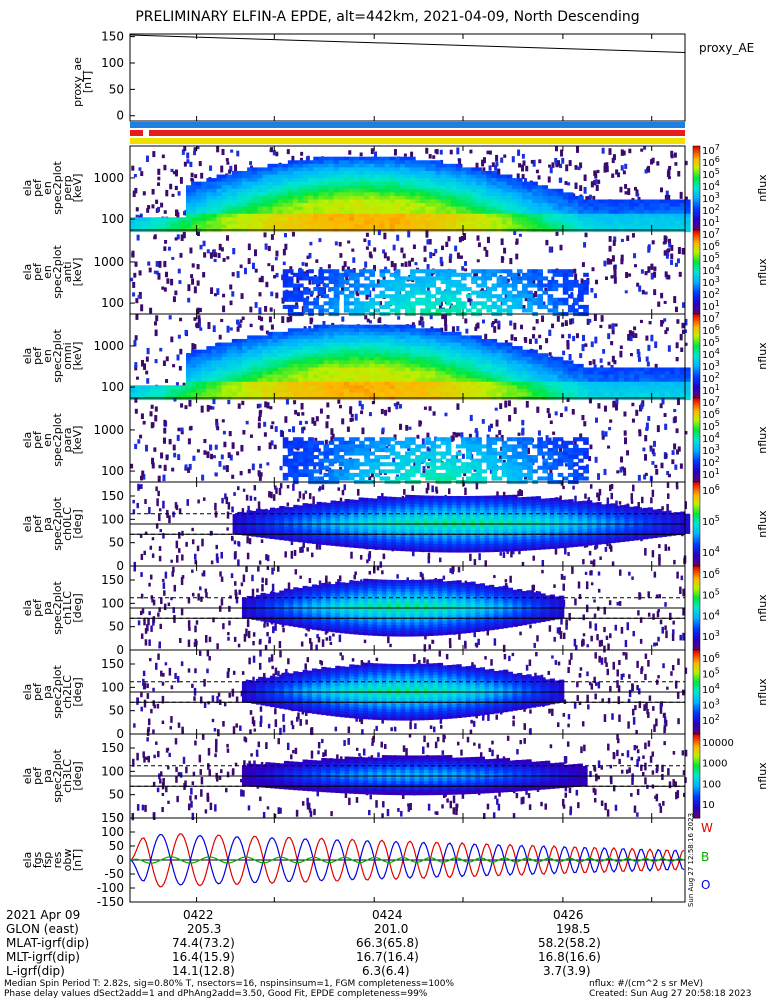  What do you see at coordinates (57, 272) in the screenshot?
I see `energy-ylabel-2-line: spec2plot` at bounding box center [57, 272].